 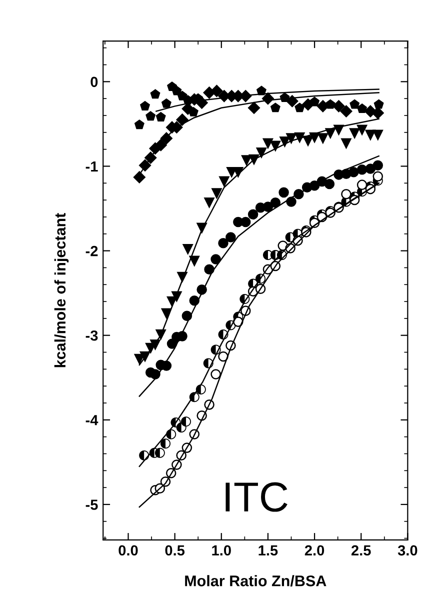 I want to click on x-tick-label: 3.0, so click(x=408, y=550).